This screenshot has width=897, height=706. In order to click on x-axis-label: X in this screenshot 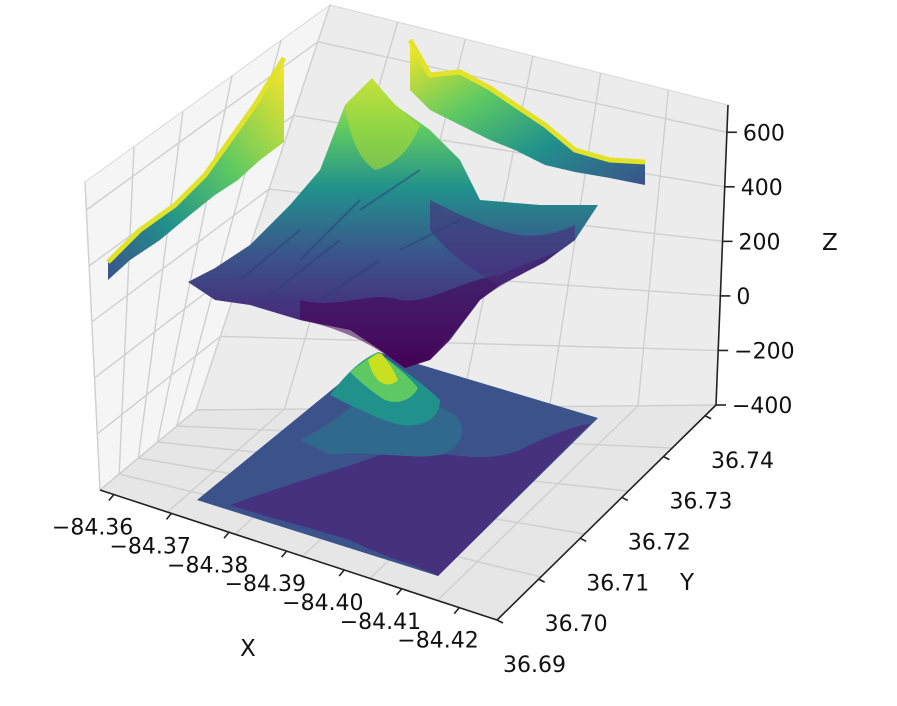, I will do `click(248, 649)`.